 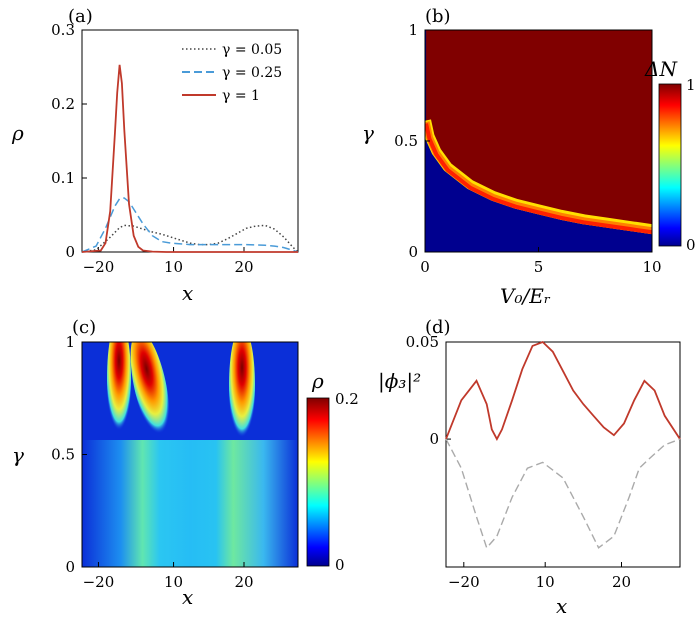 What do you see at coordinates (670, 165) in the screenshot?
I see `panel-b-colorbar` at bounding box center [670, 165].